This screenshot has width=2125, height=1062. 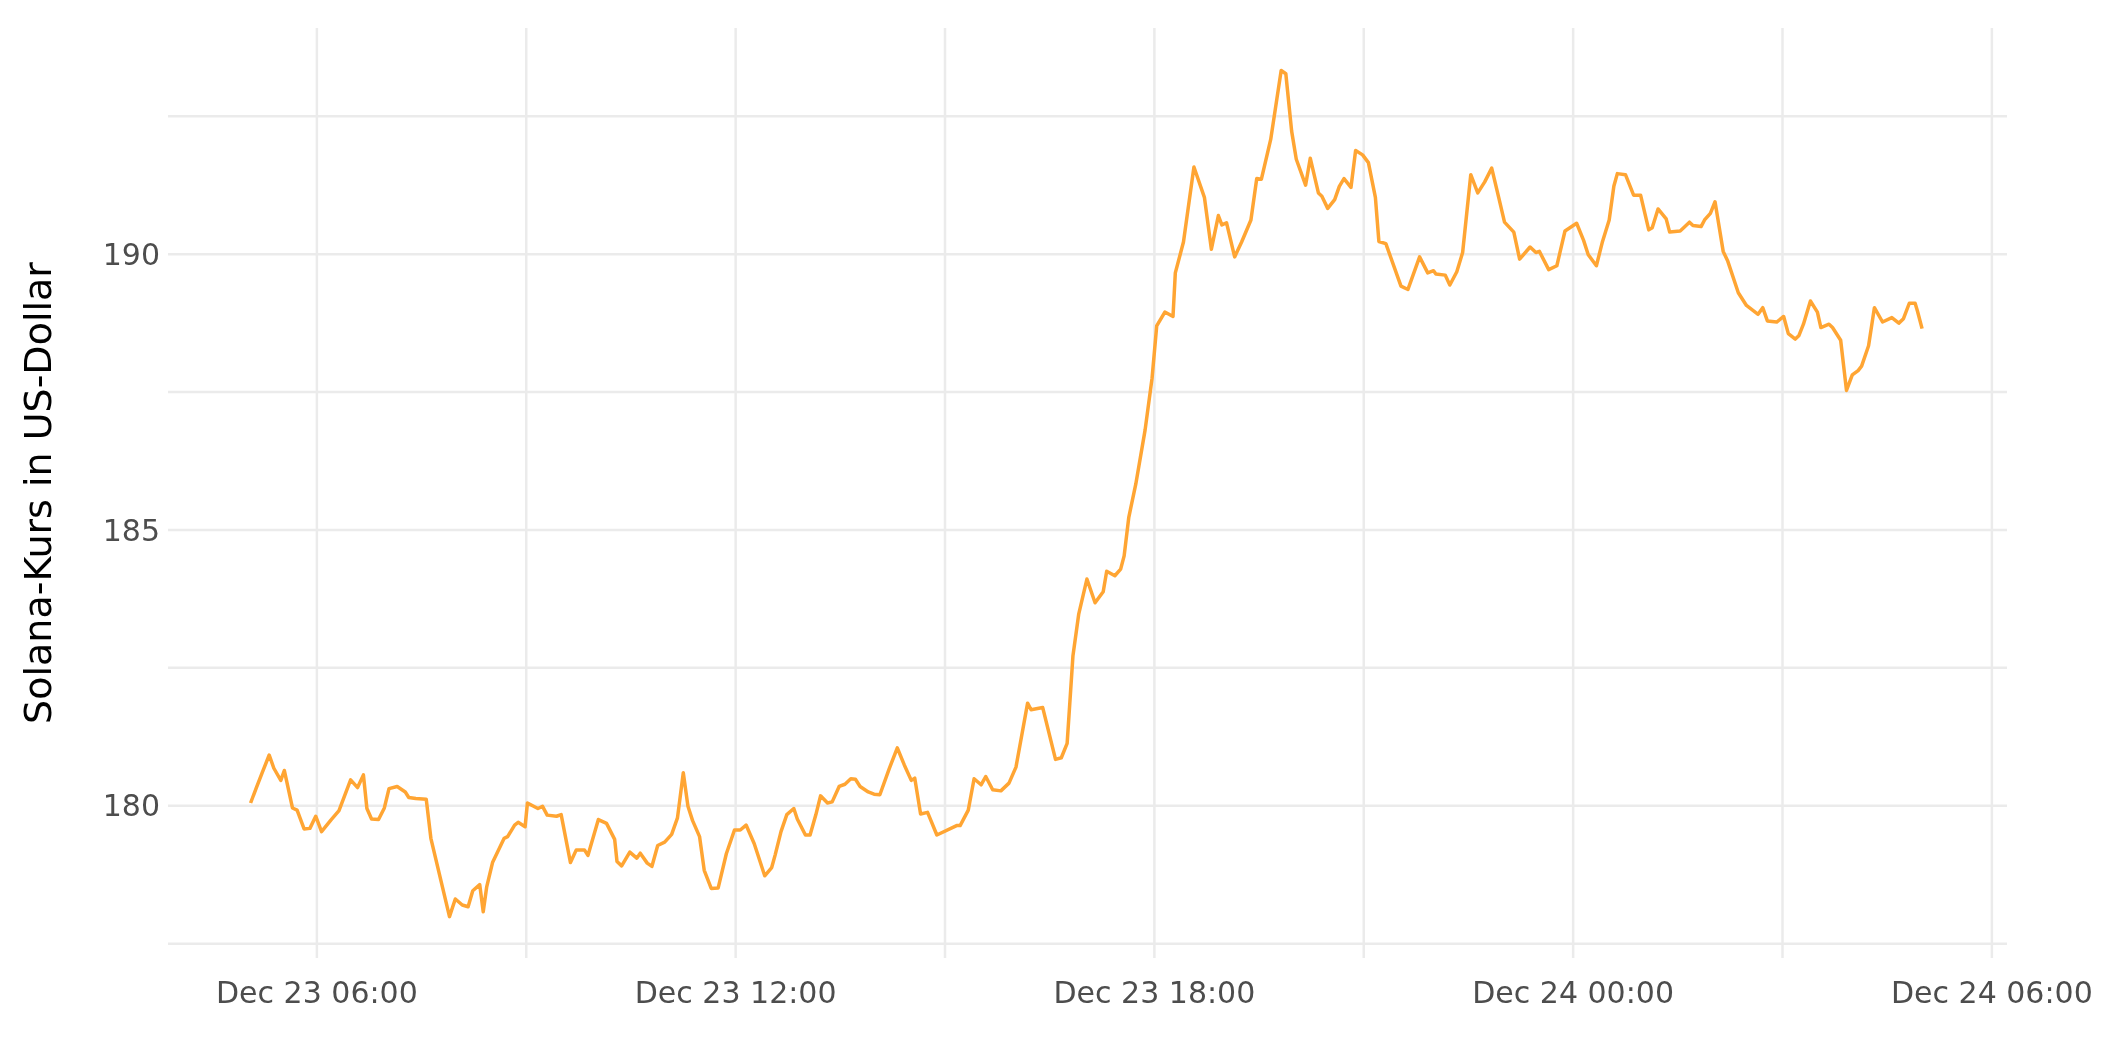 What do you see at coordinates (1573, 993) in the screenshot?
I see `x-tick-label: Dec 24 00:00` at bounding box center [1573, 993].